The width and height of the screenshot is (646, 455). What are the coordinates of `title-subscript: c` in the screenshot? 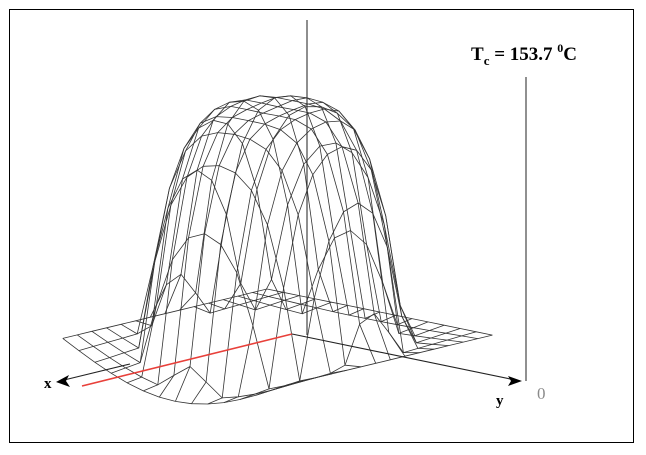 It's located at (487, 60).